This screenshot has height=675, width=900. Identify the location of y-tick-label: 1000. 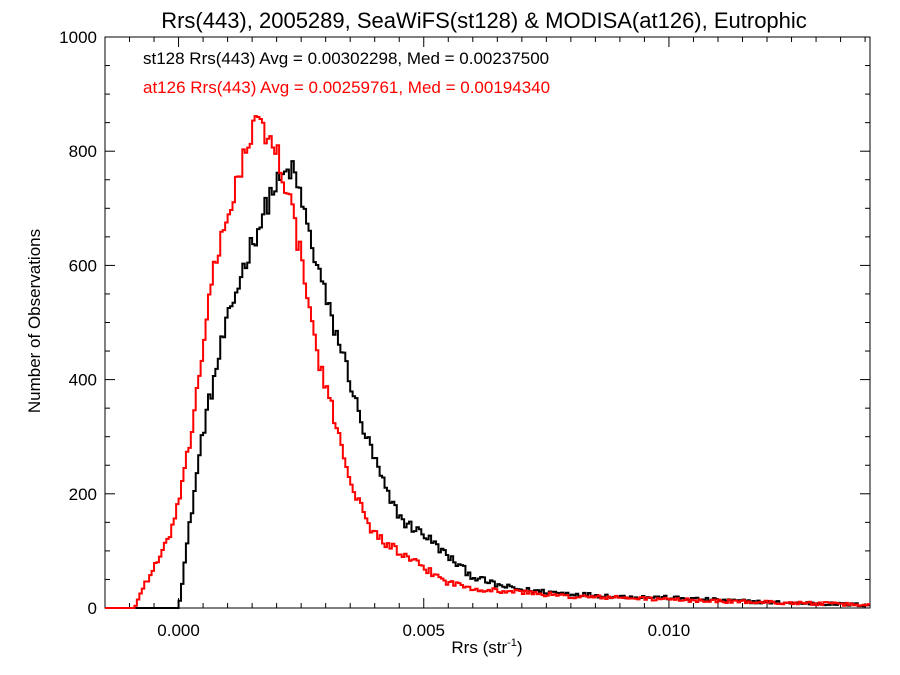
(78, 37).